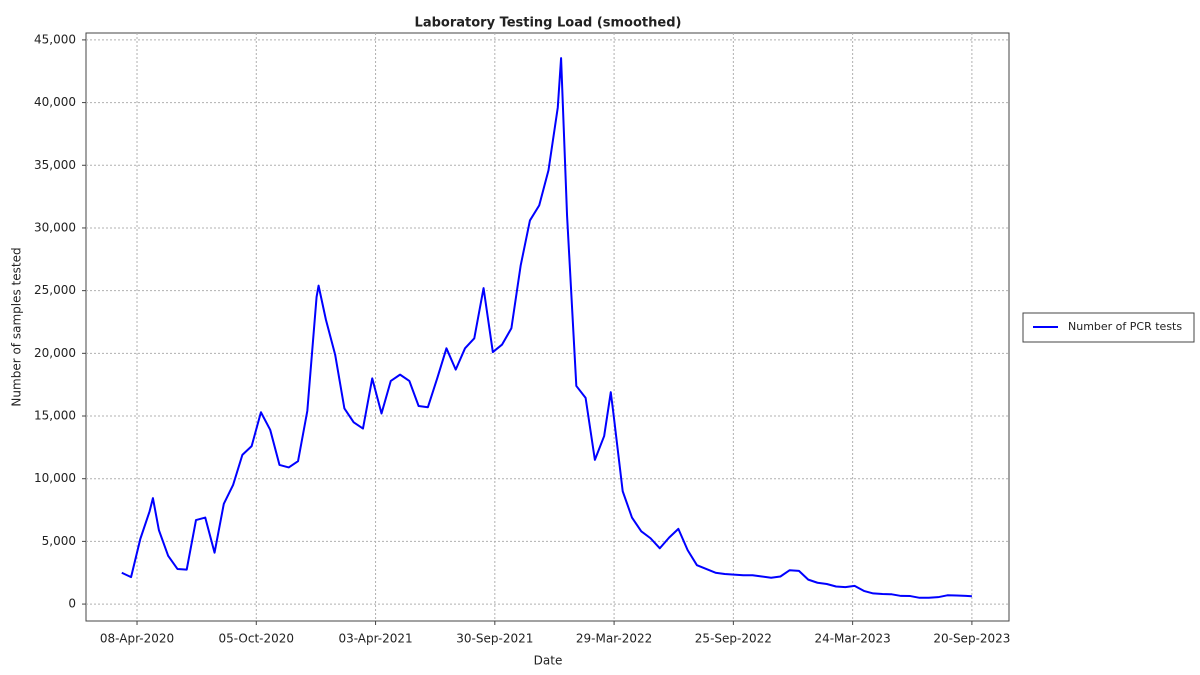  I want to click on chart-title: Laboratory Testing Load (smoothed), so click(548, 23).